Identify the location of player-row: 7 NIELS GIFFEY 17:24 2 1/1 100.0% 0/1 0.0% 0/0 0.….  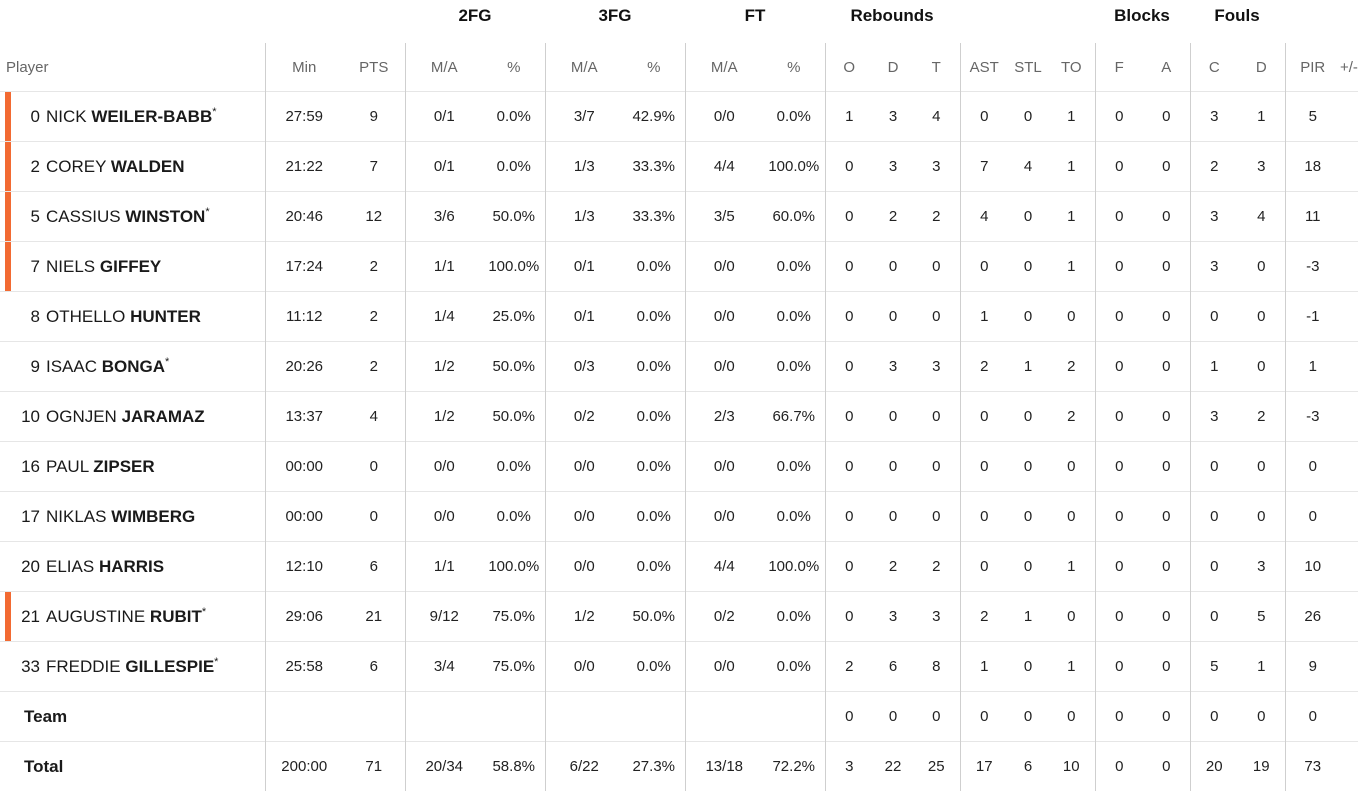
(679, 266).